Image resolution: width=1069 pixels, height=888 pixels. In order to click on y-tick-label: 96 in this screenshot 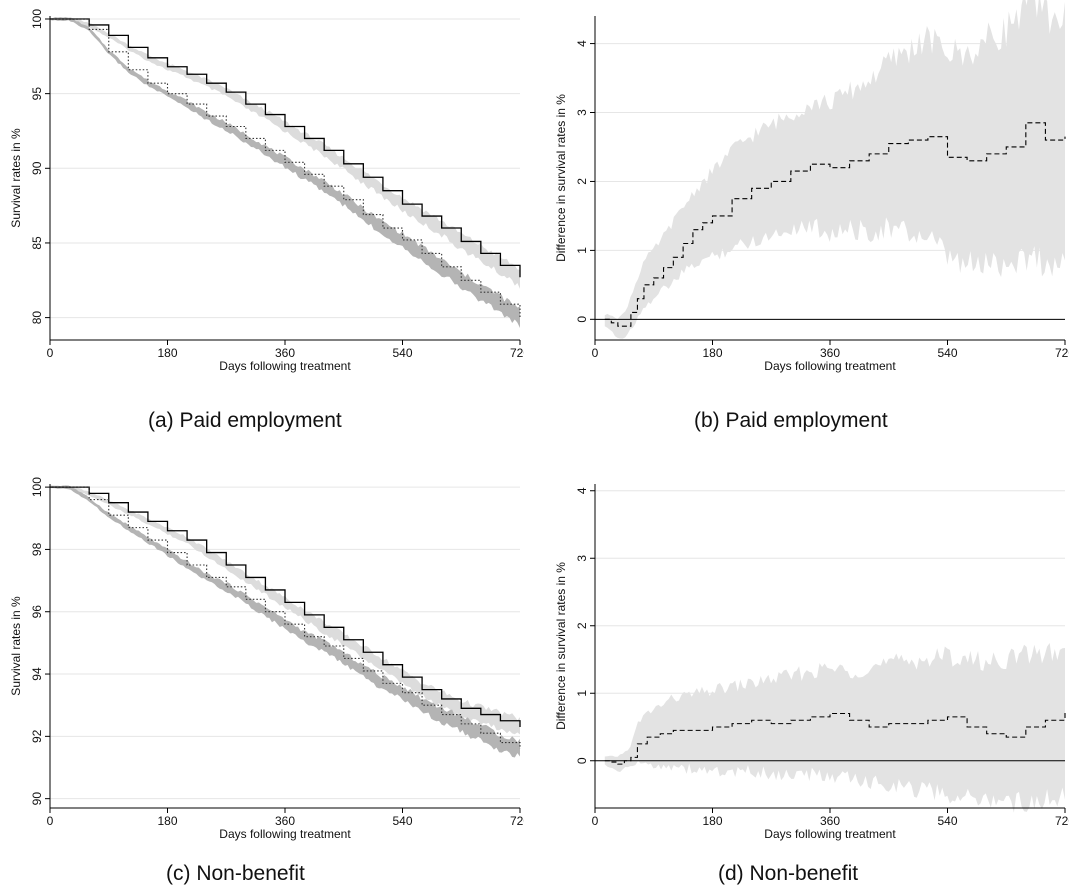, I will do `click(37, 612)`.